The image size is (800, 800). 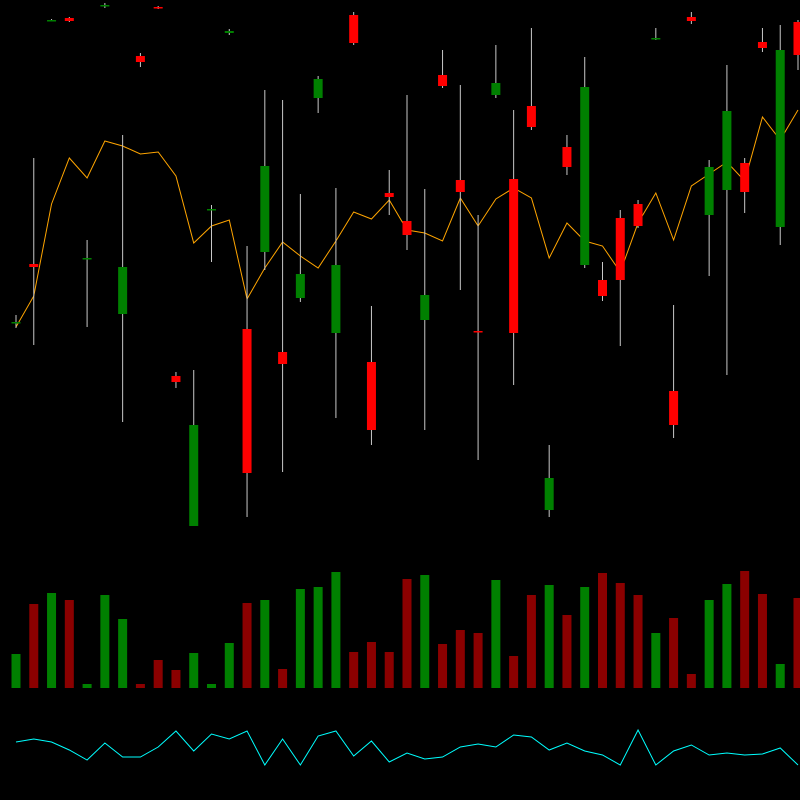 What do you see at coordinates (407, 747) in the screenshot?
I see `indicator-line` at bounding box center [407, 747].